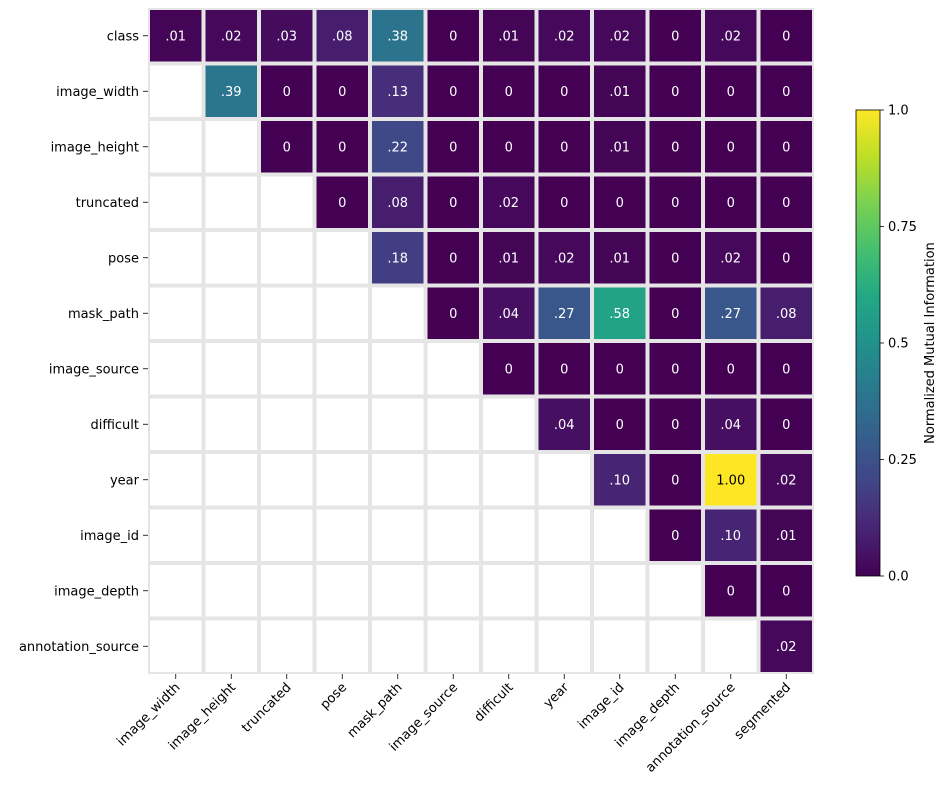 This screenshot has width=948, height=796. What do you see at coordinates (114, 425) in the screenshot?
I see `row-tick-label: difficult` at bounding box center [114, 425].